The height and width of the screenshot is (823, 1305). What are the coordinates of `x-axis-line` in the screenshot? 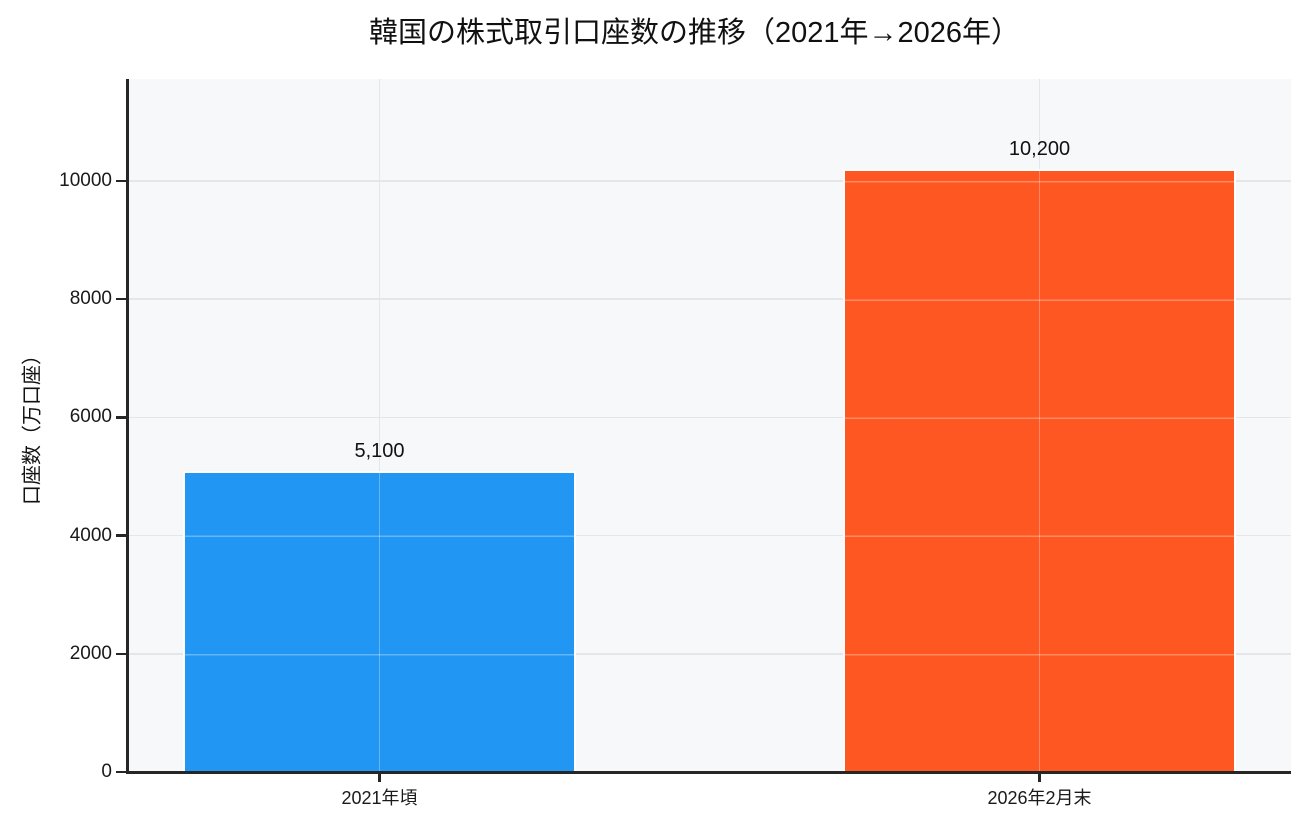 It's located at (708, 772).